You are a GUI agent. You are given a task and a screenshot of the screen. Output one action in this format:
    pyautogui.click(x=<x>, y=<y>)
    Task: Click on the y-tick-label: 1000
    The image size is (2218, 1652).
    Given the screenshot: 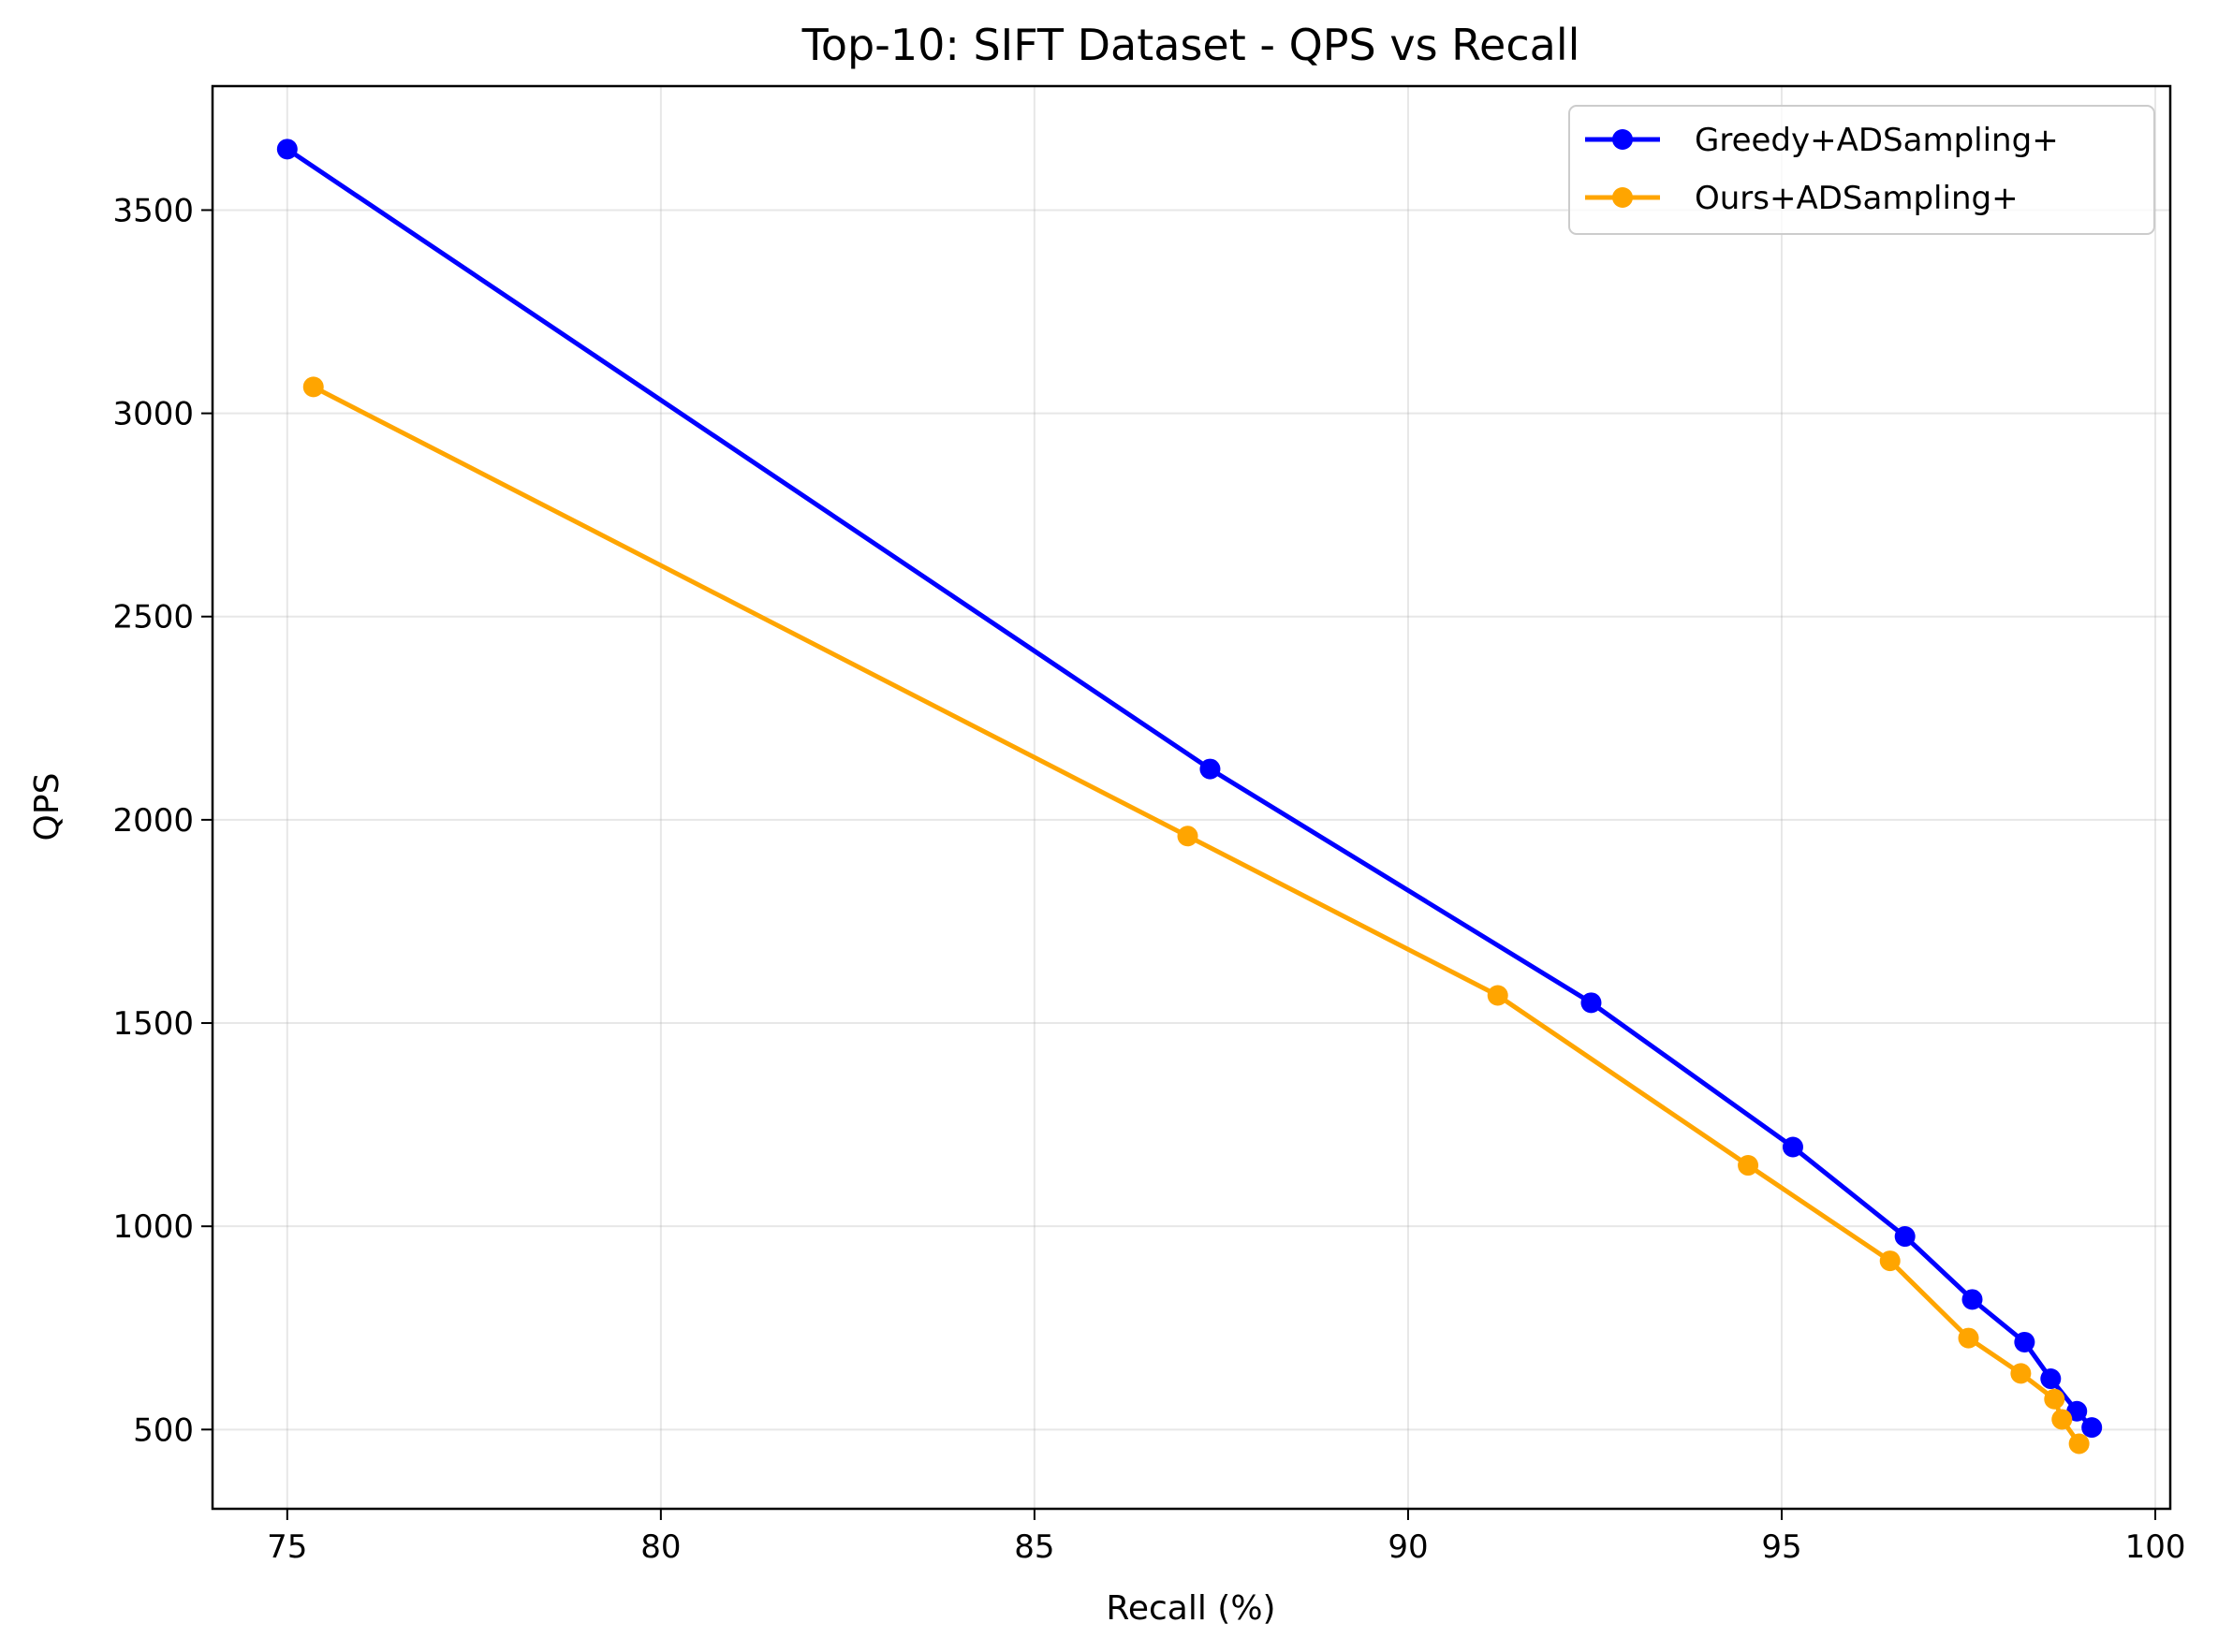 What is the action you would take?
    pyautogui.click(x=153, y=1227)
    